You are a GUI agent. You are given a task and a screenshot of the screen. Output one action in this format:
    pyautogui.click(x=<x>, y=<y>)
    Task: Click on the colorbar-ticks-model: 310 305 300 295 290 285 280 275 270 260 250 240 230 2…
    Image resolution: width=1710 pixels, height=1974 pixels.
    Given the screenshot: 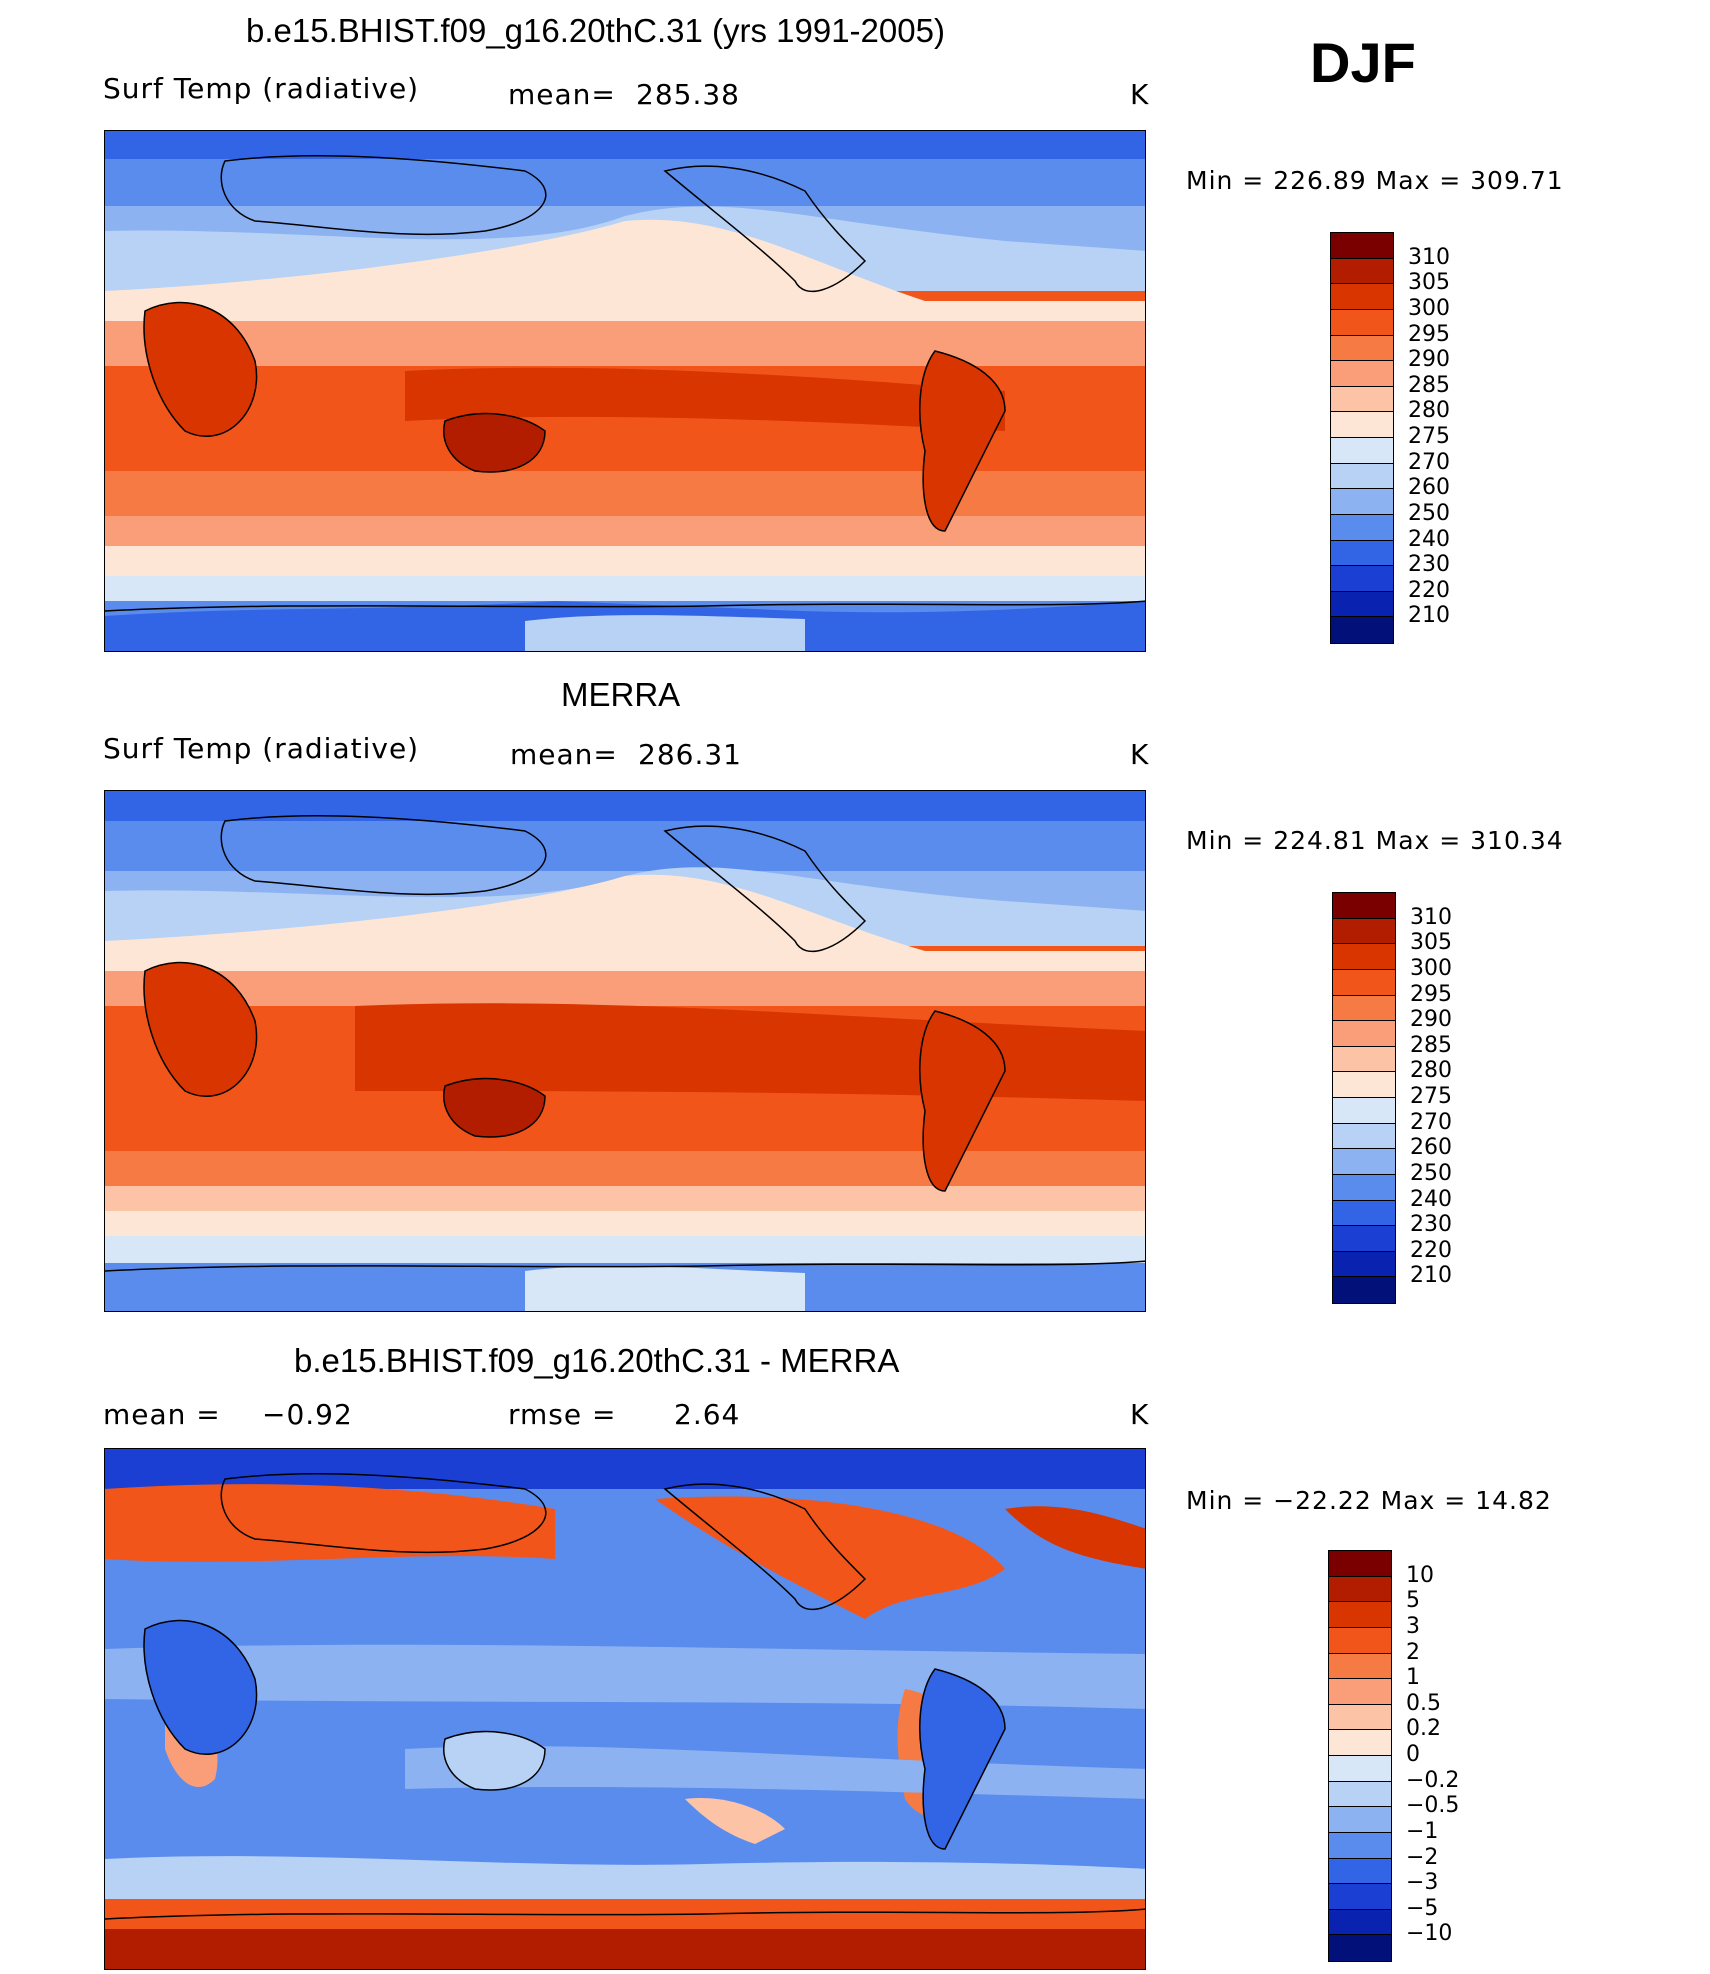 What is the action you would take?
    pyautogui.click(x=1448, y=438)
    